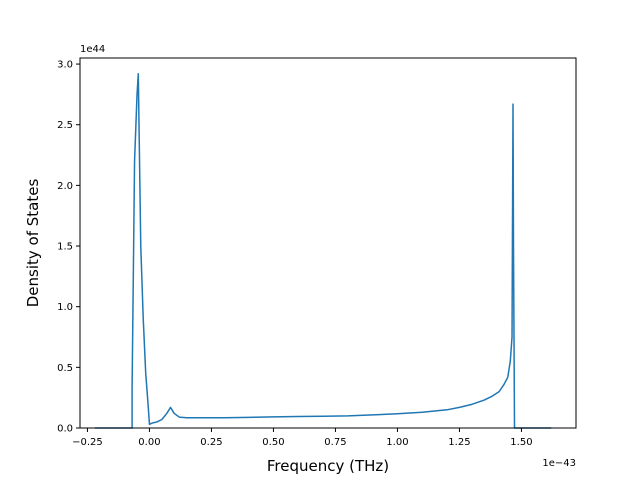 The image size is (640, 480). Describe the element at coordinates (211, 442) in the screenshot. I see `x-tick-label: 0.25` at that location.